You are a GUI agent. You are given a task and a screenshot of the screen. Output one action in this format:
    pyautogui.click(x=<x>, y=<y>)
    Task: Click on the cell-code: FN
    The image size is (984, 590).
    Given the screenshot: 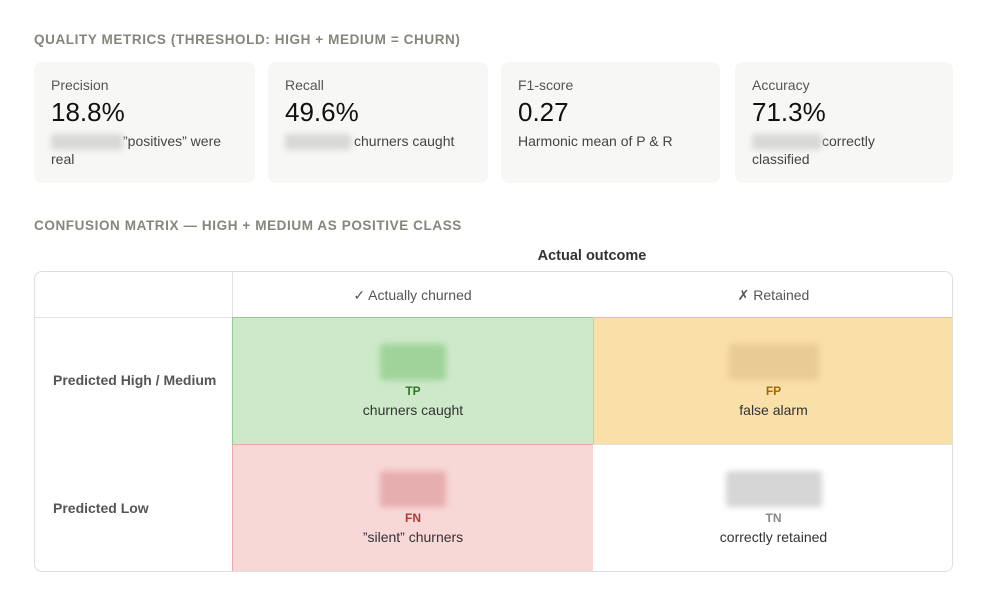 What is the action you would take?
    pyautogui.click(x=413, y=518)
    